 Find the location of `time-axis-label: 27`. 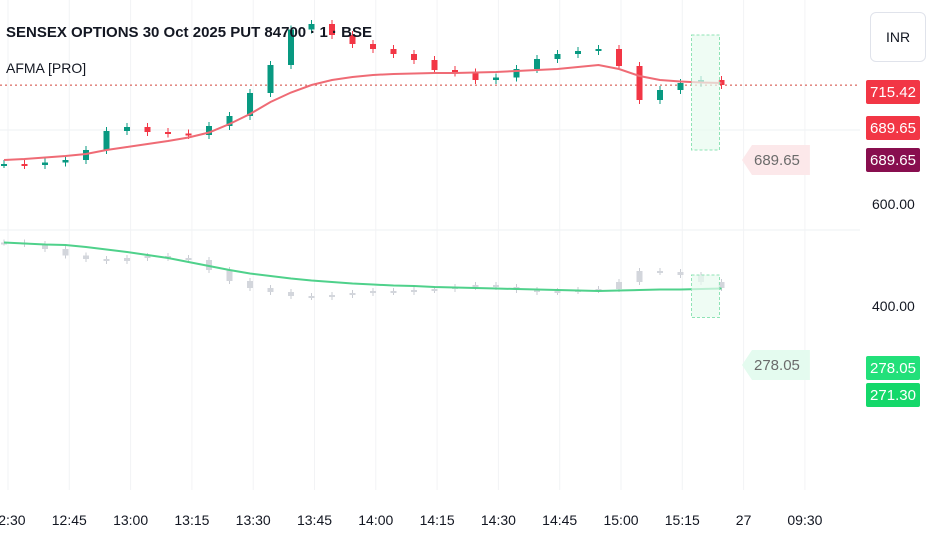

time-axis-label: 27 is located at coordinates (743, 520).